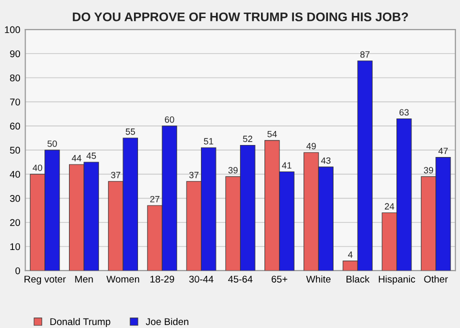  What do you see at coordinates (17, 270) in the screenshot?
I see `y-tick-label: 0` at bounding box center [17, 270].